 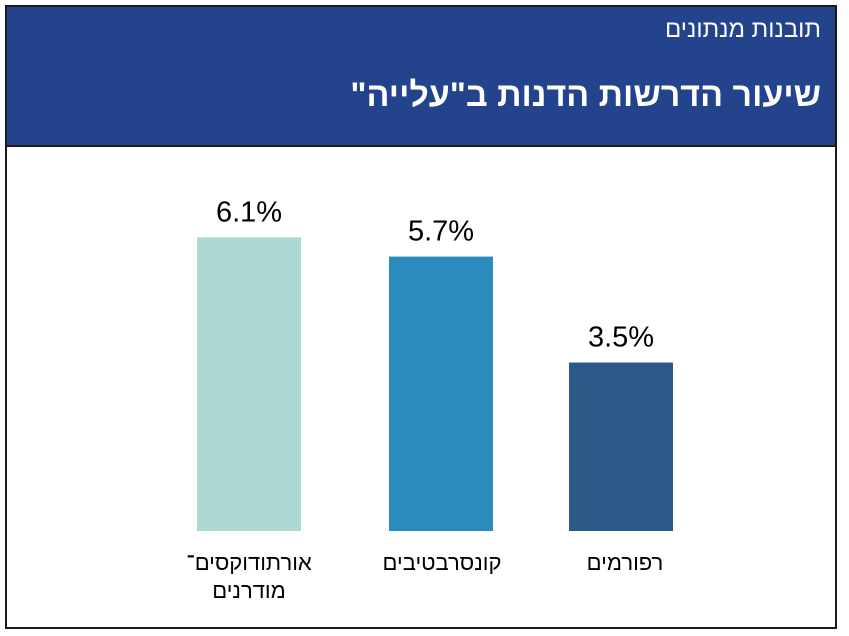 What do you see at coordinates (621, 338) in the screenshot?
I see `value-label-reform: 3.5%` at bounding box center [621, 338].